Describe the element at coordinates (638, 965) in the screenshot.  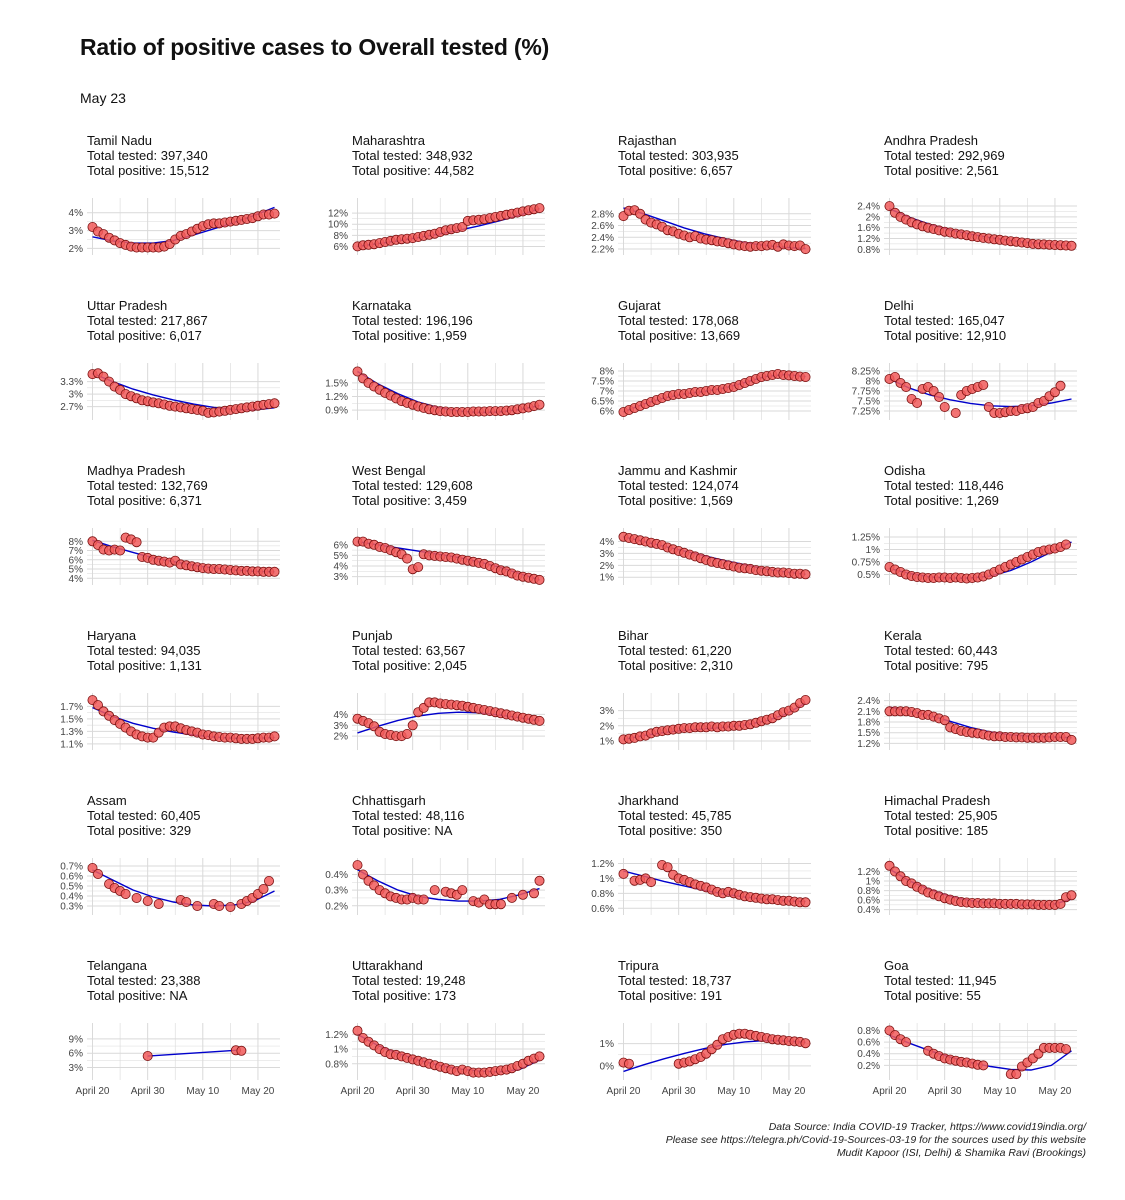
I see `panel-state-name: Tripura` at that location.